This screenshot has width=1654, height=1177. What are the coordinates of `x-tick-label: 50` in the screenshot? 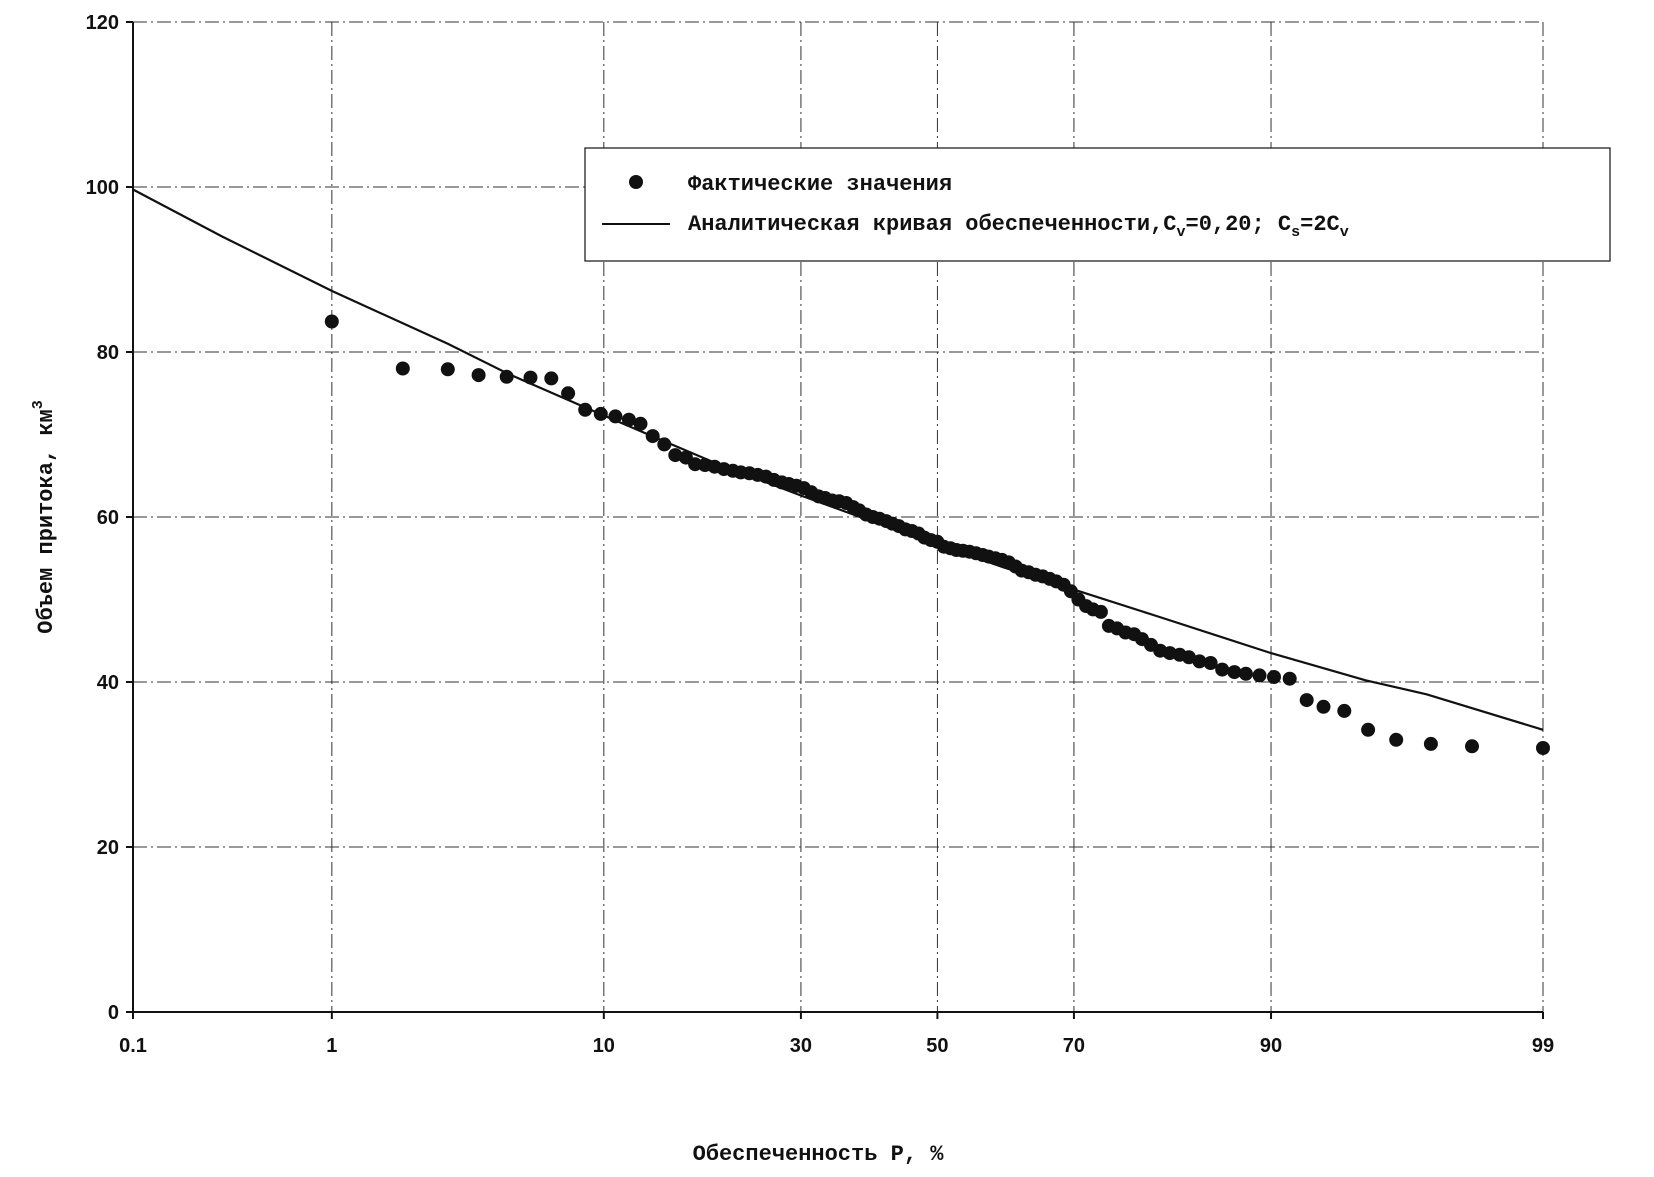 It's located at (937, 1046).